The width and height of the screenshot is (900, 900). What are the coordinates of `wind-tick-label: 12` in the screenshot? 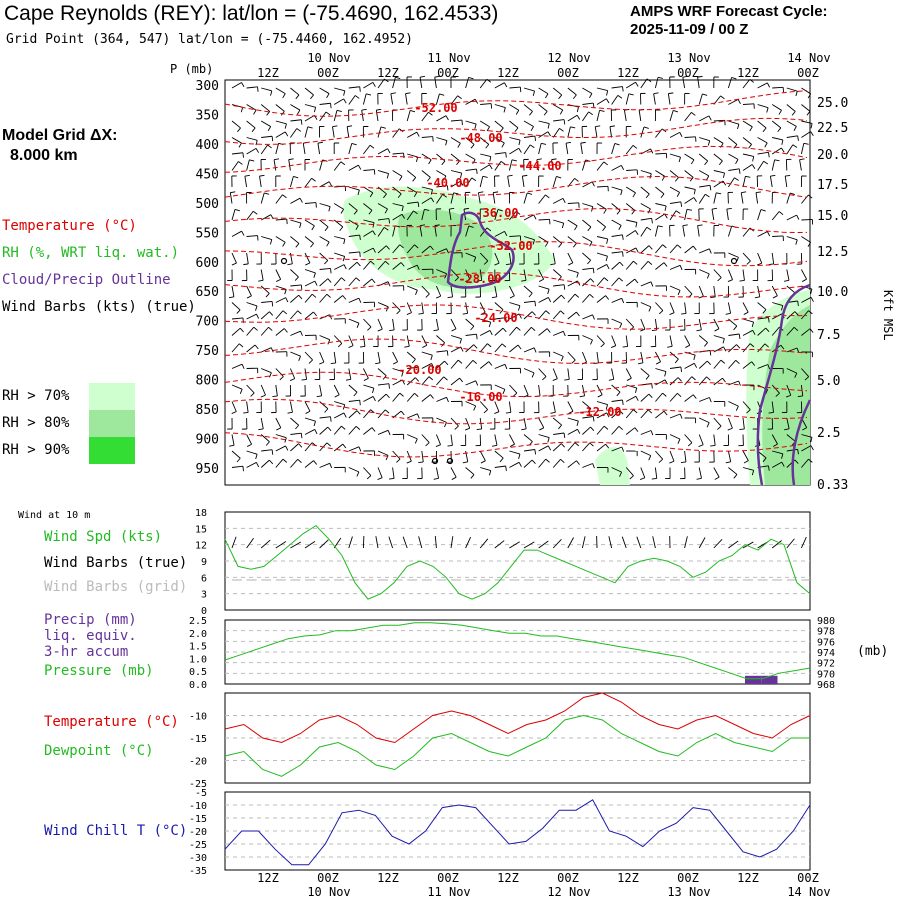 It's located at (201, 546).